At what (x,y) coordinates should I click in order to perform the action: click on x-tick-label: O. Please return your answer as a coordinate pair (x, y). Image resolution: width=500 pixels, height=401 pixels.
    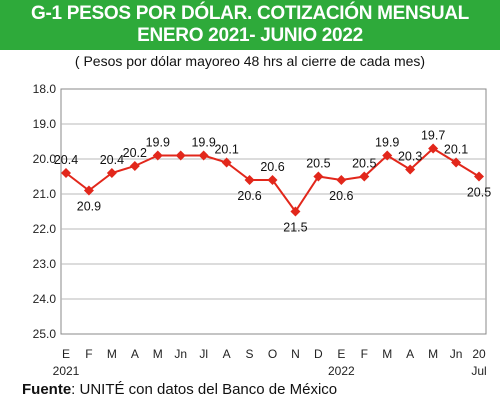
    Looking at the image, I should click on (272, 354).